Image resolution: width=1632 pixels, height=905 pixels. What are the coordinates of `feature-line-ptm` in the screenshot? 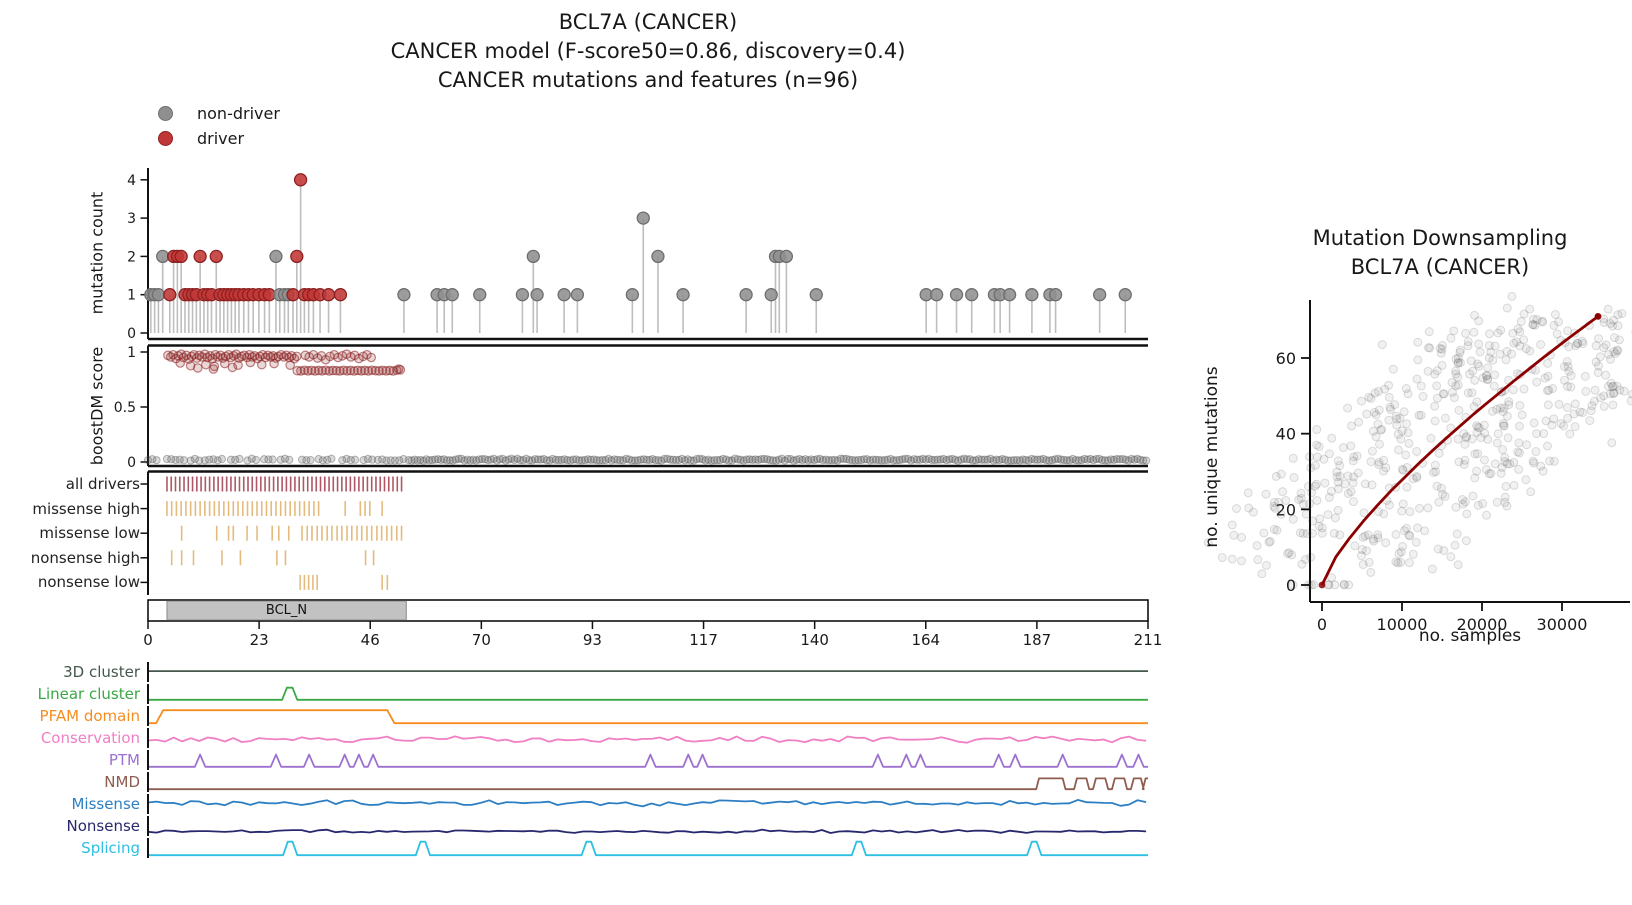 It's located at (648, 760).